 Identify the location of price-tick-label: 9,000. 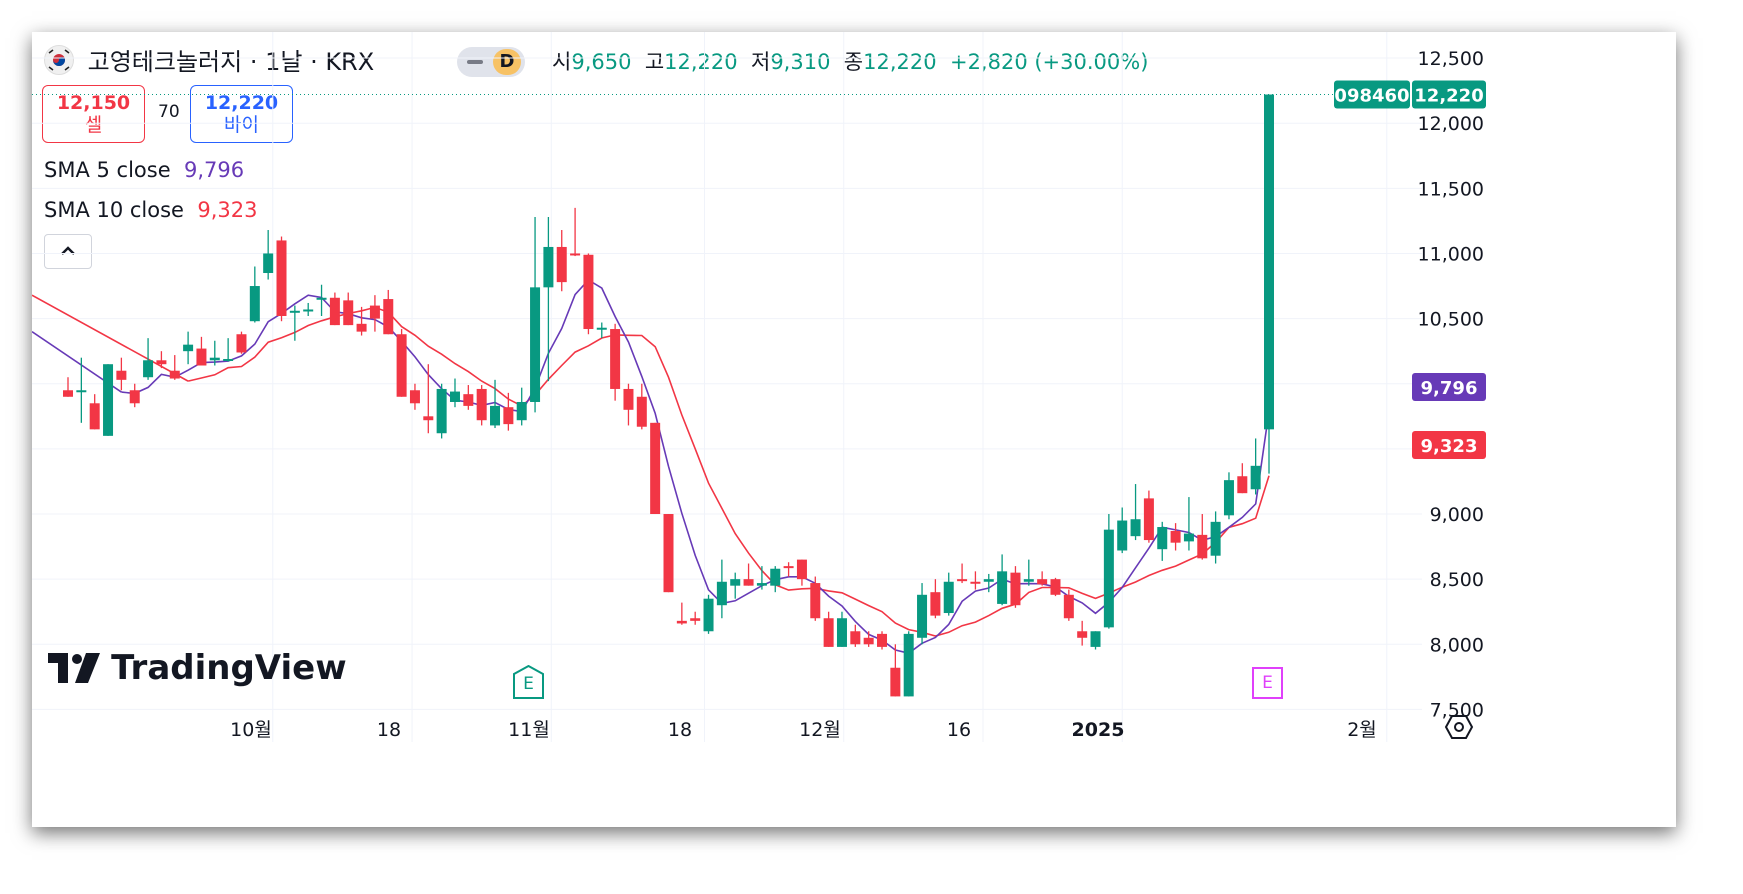
(1457, 515).